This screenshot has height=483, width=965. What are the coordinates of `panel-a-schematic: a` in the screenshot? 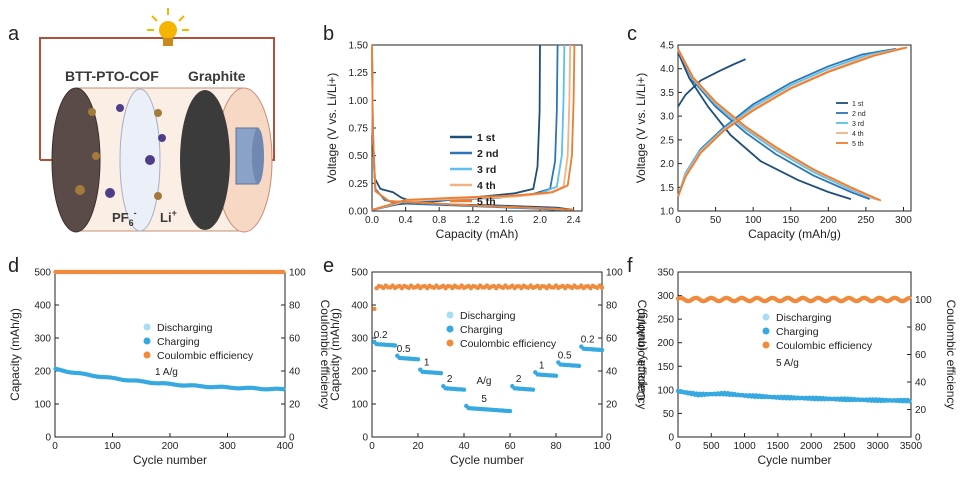 It's located at (141, 120).